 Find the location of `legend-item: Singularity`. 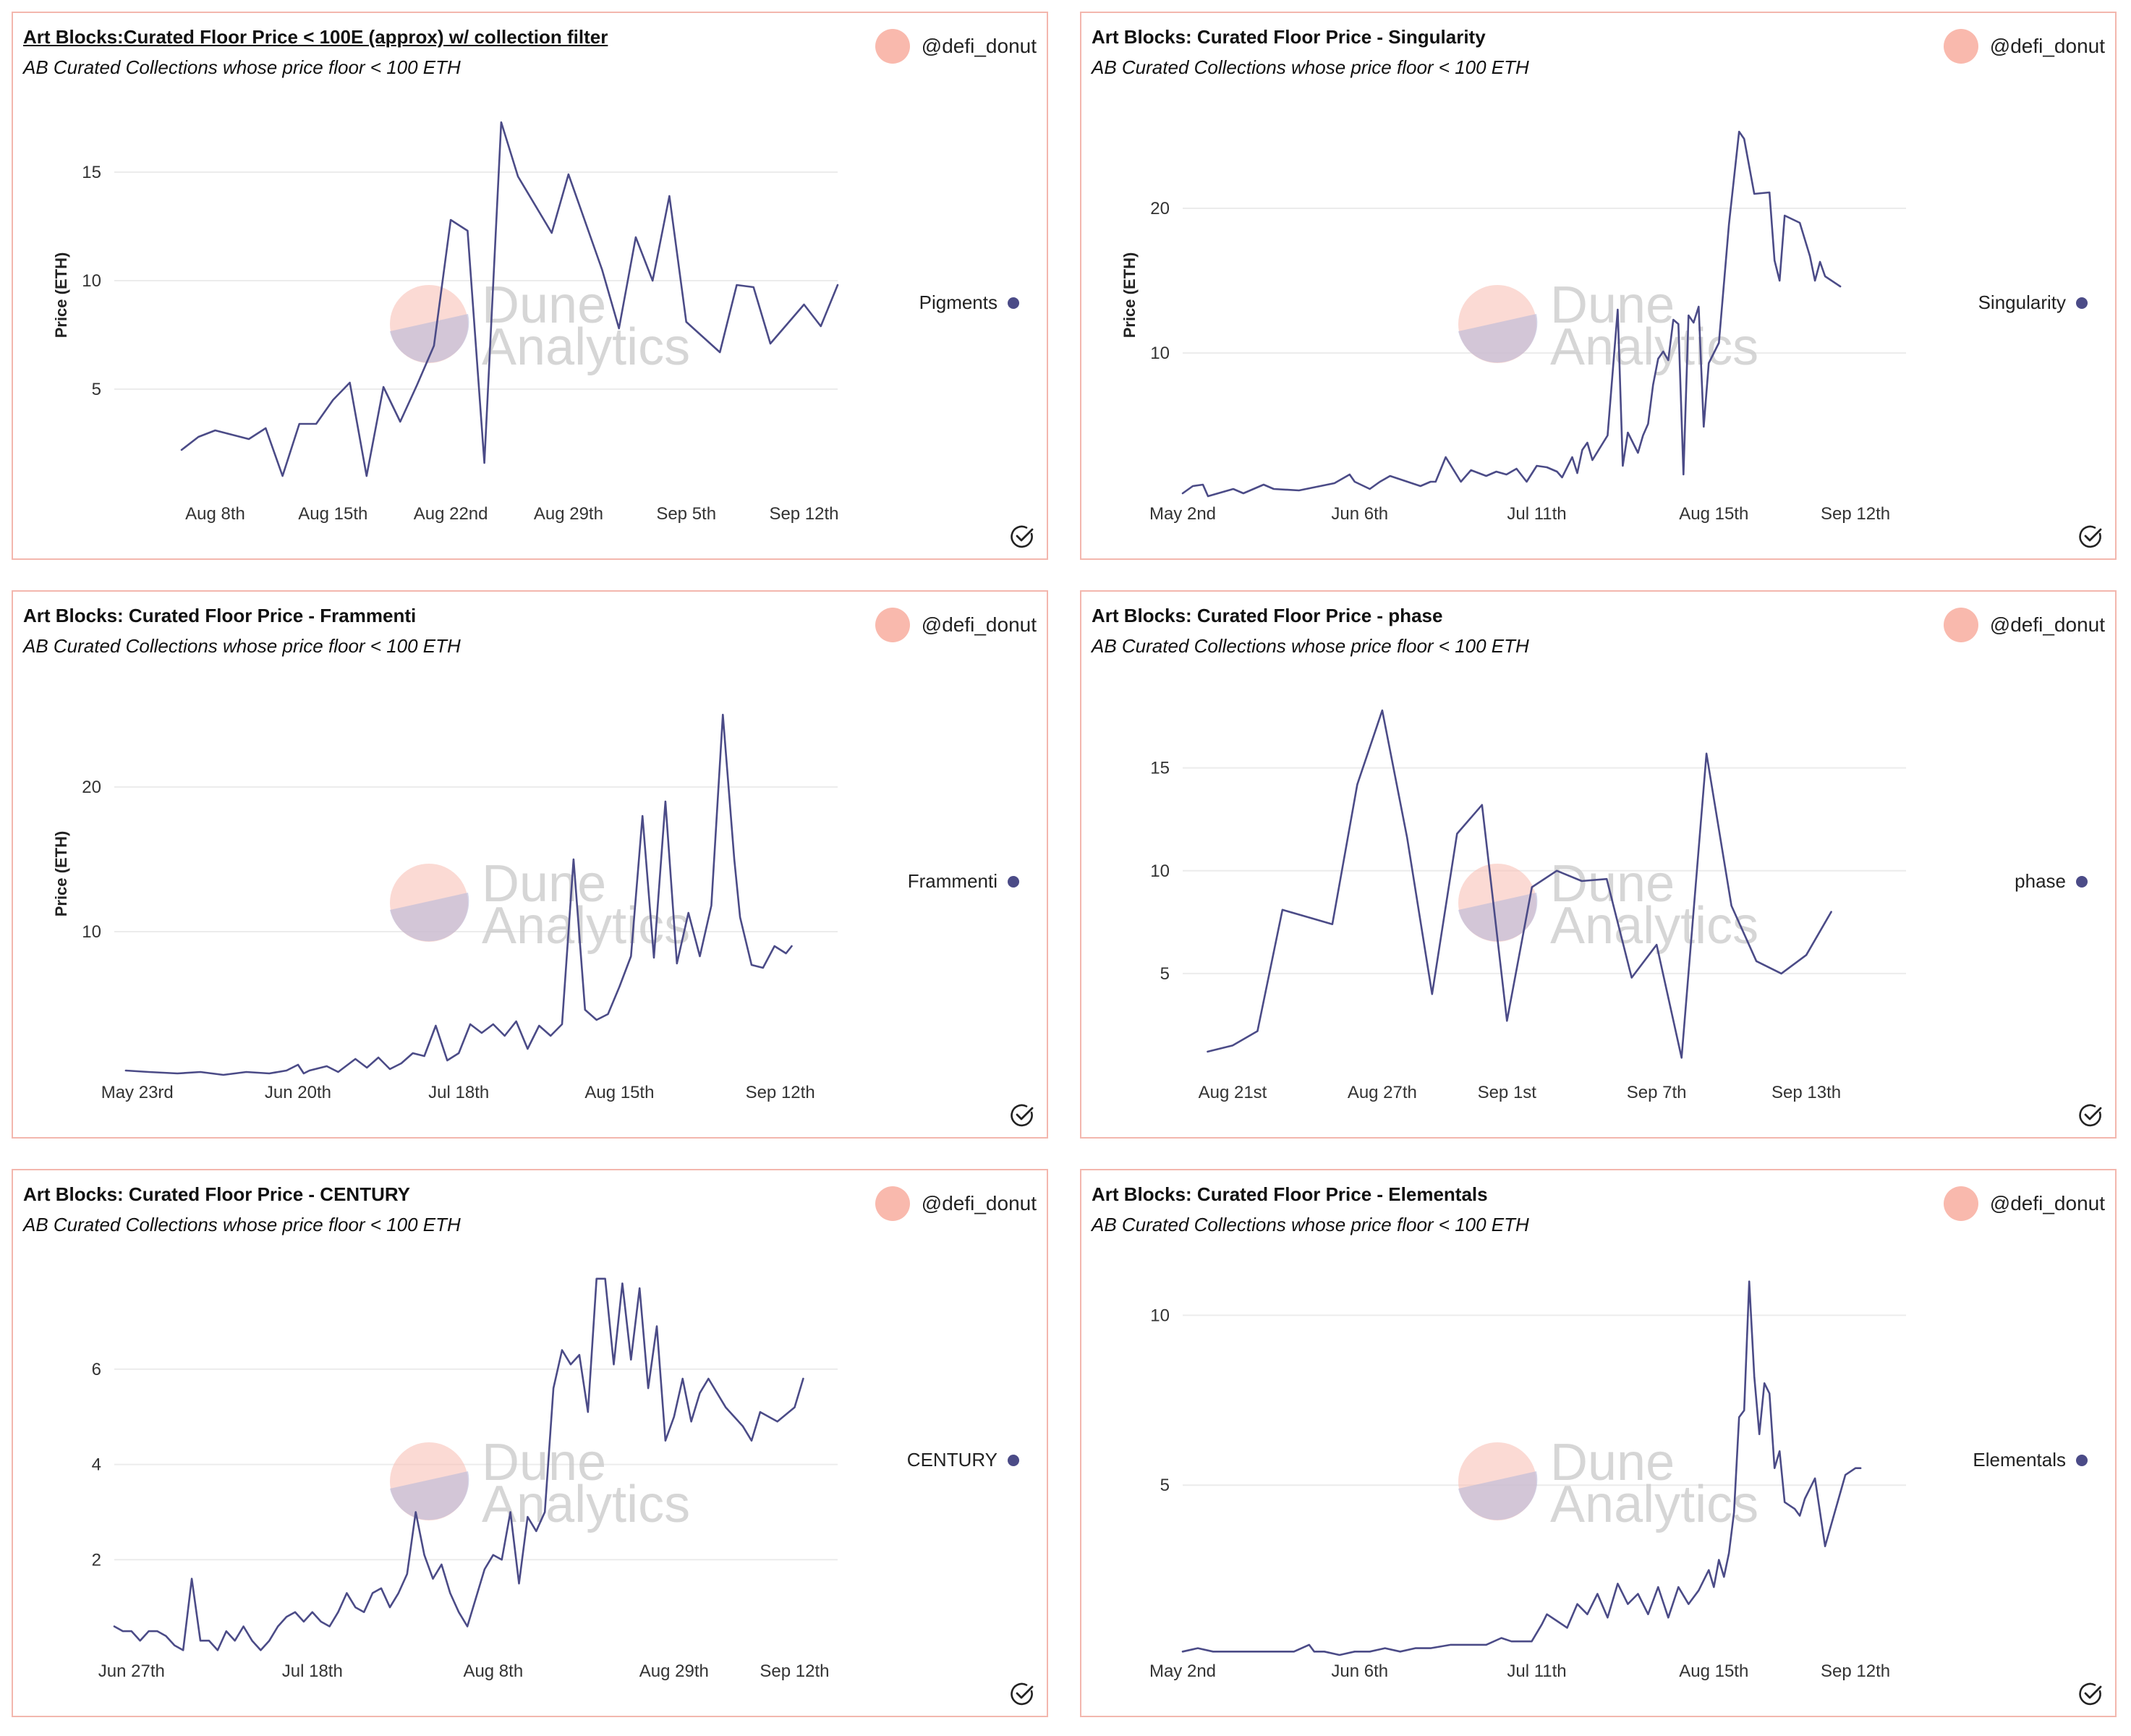

legend-item: Singularity is located at coordinates (2033, 303).